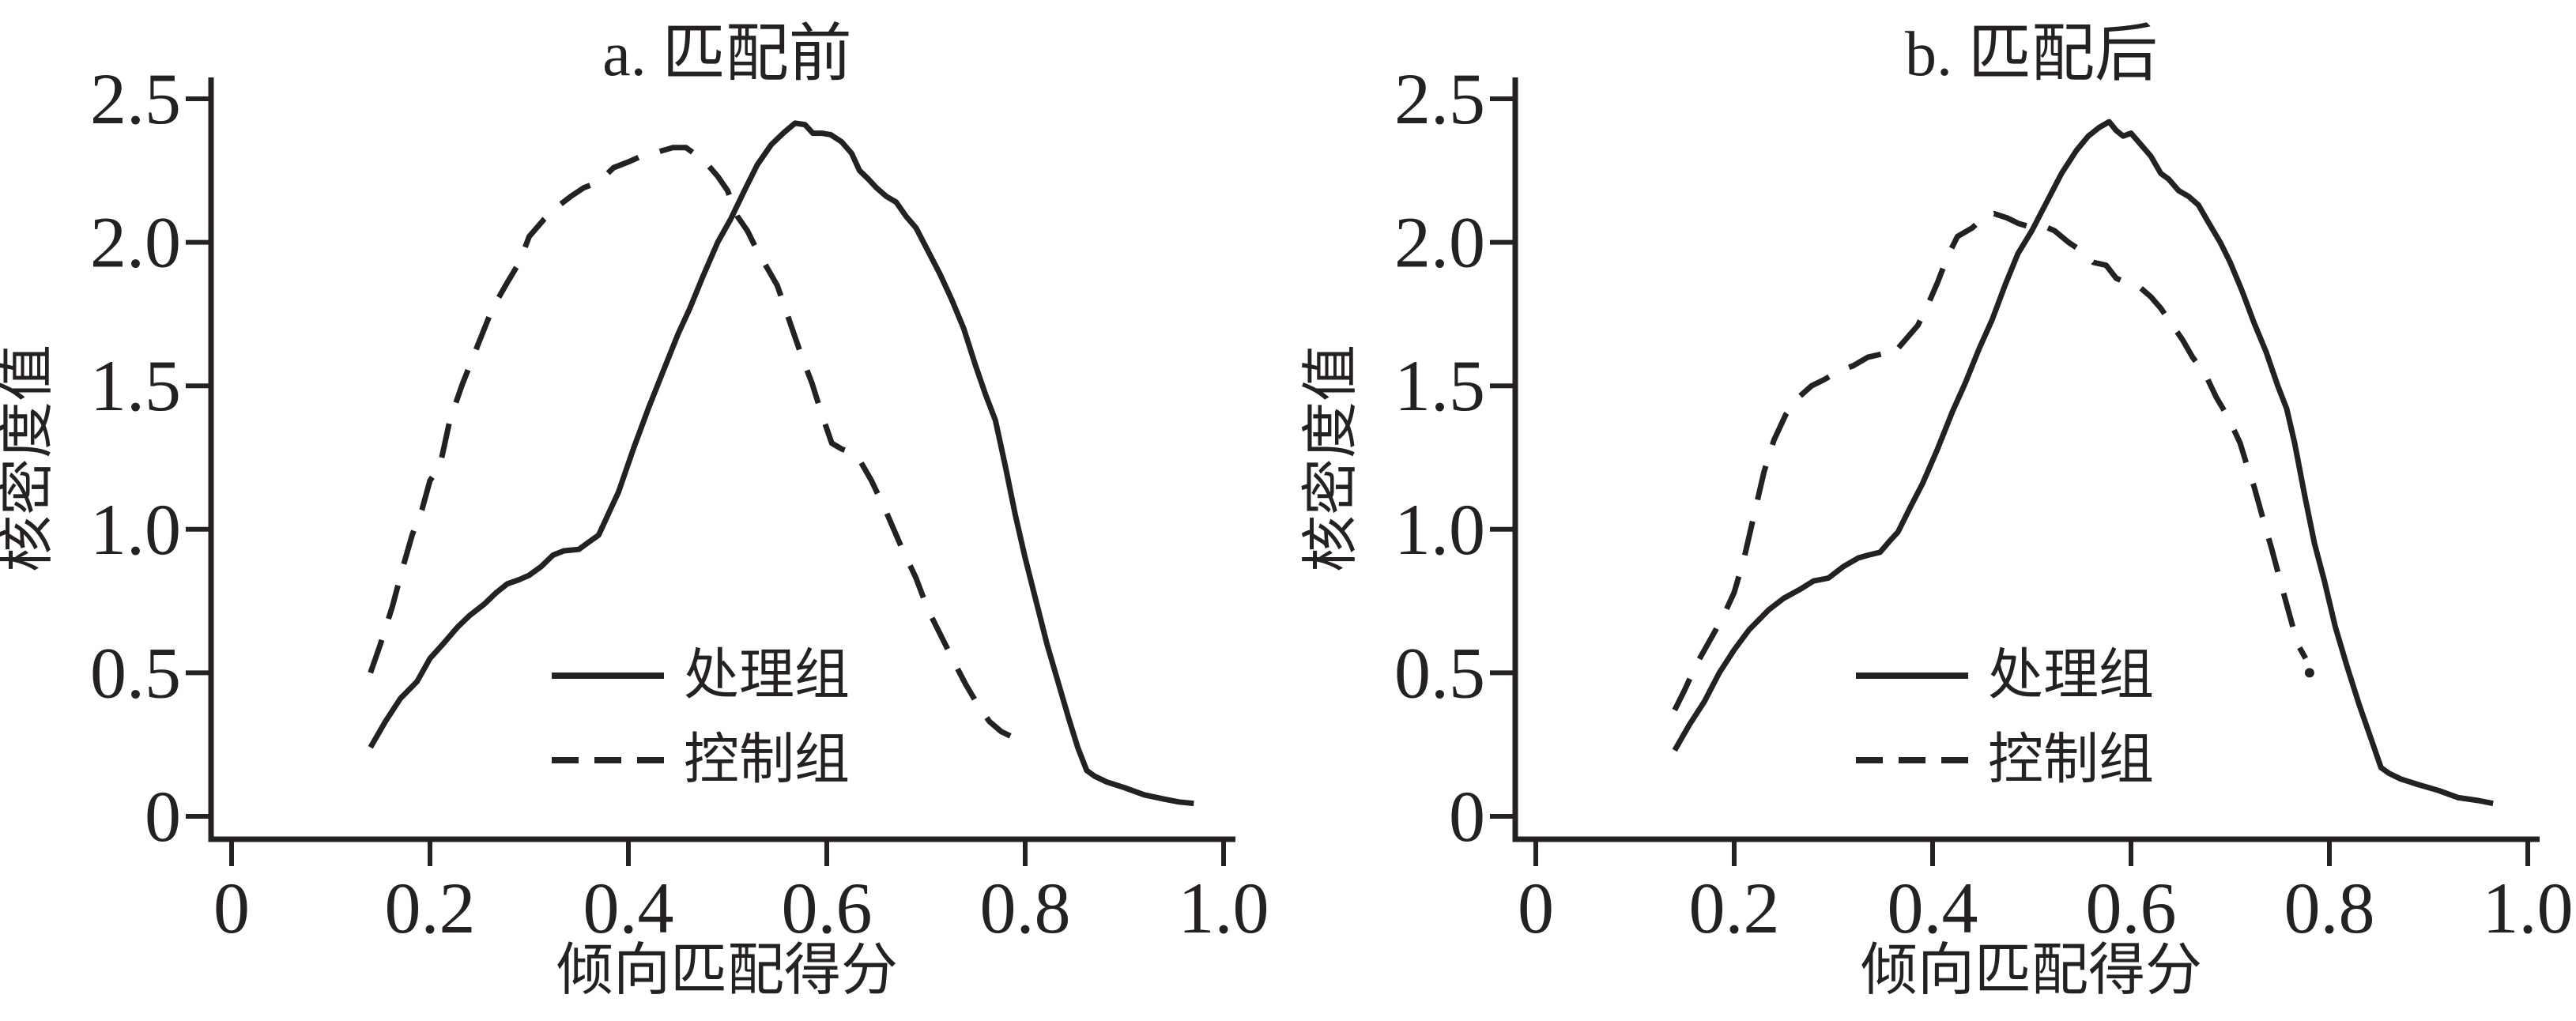  Describe the element at coordinates (727, 54) in the screenshot. I see `panel-title: a. 匹配前` at that location.